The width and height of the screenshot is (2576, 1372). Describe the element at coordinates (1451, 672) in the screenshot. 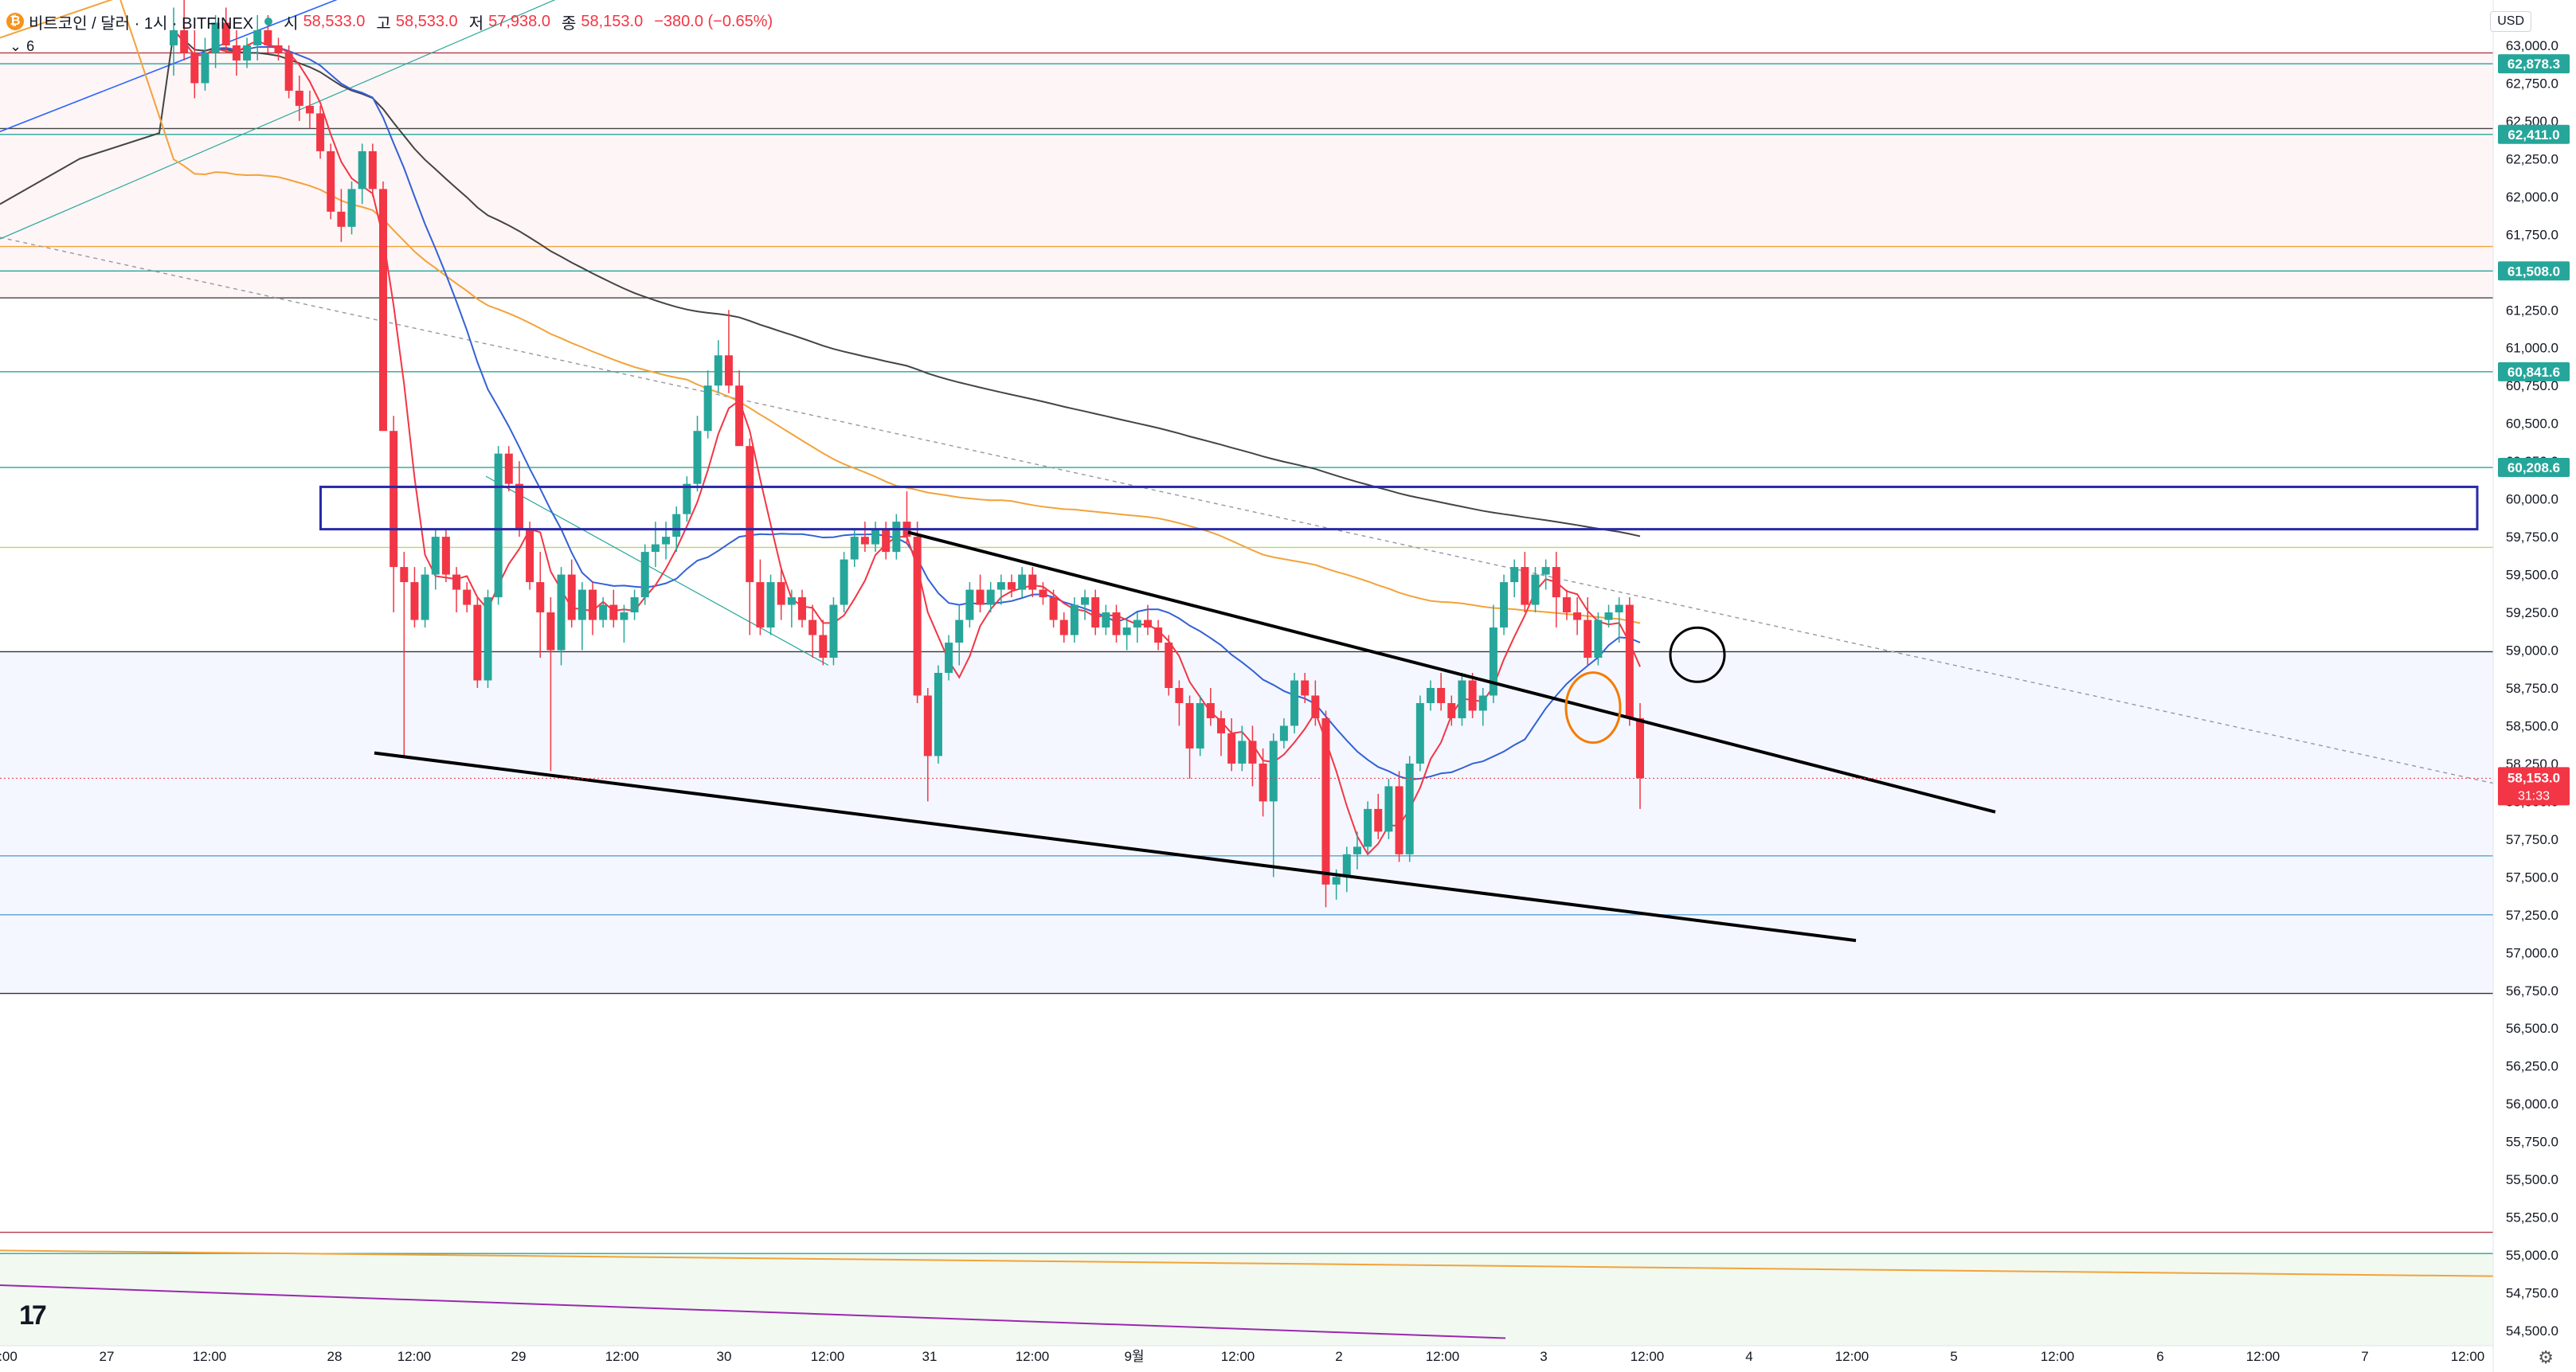

I see `upper-trendline` at that location.